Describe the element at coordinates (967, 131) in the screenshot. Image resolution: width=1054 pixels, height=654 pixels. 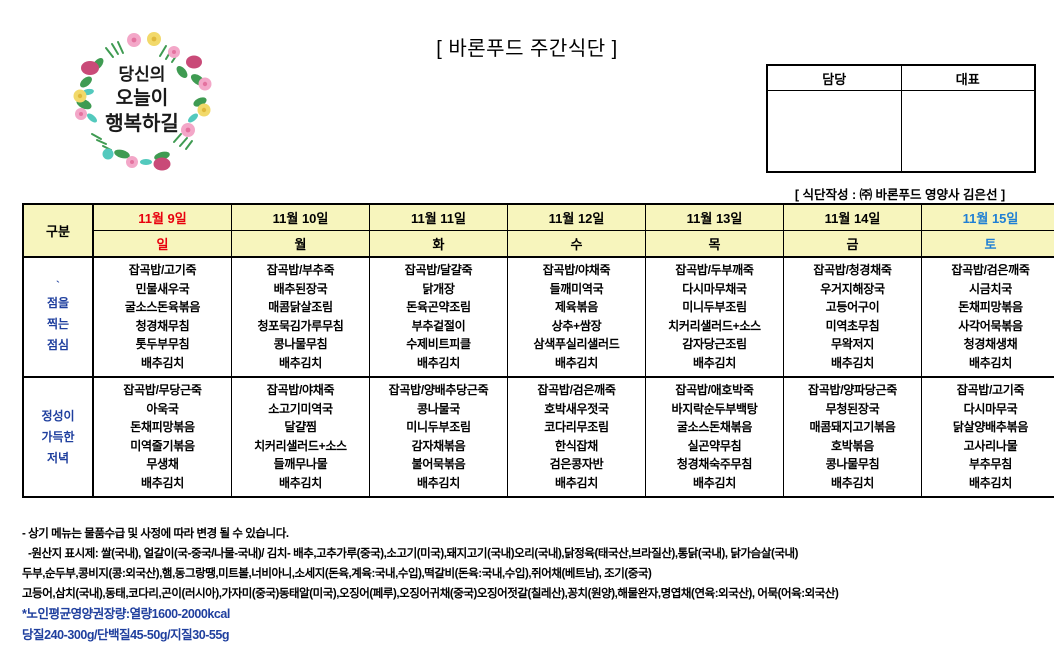
I see `approval-signature-representative` at that location.